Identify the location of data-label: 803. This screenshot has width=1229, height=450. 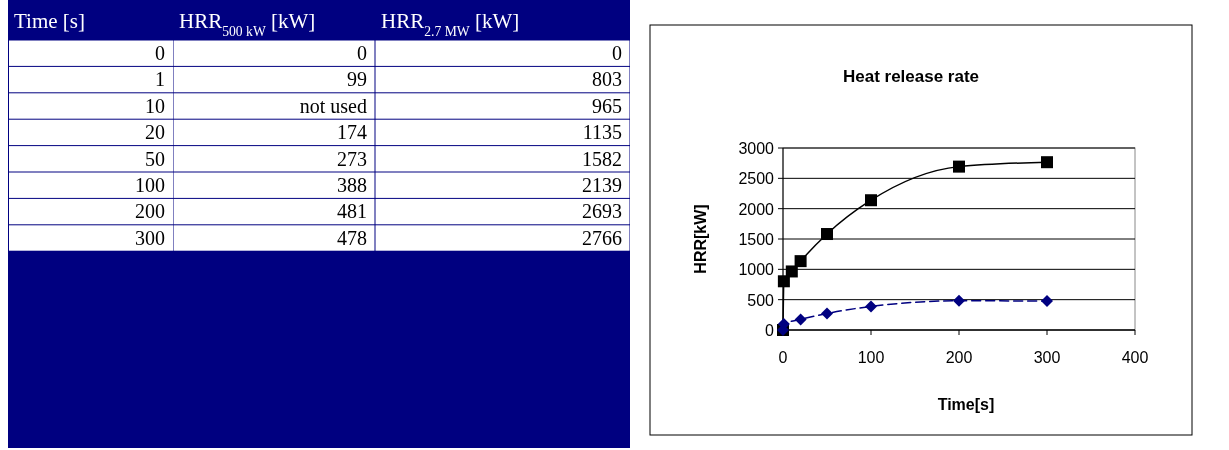
(607, 79).